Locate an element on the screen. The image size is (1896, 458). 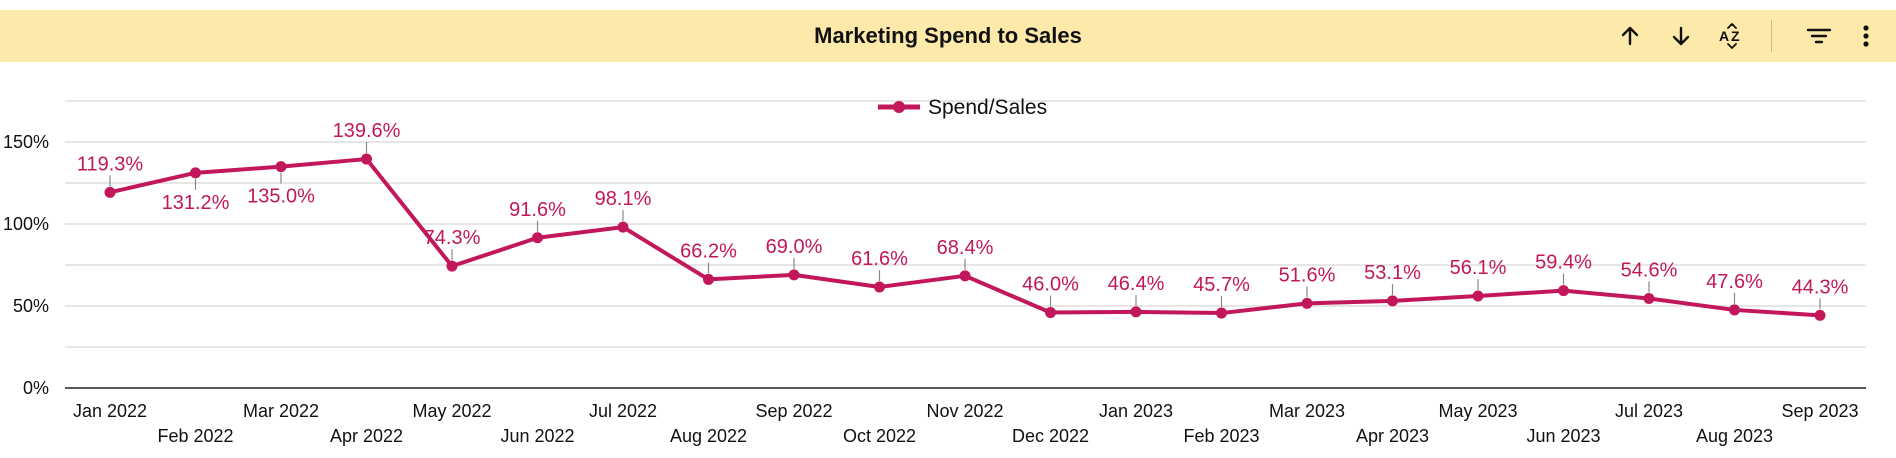
x-tick-label: Jan 2023 is located at coordinates (1136, 411).